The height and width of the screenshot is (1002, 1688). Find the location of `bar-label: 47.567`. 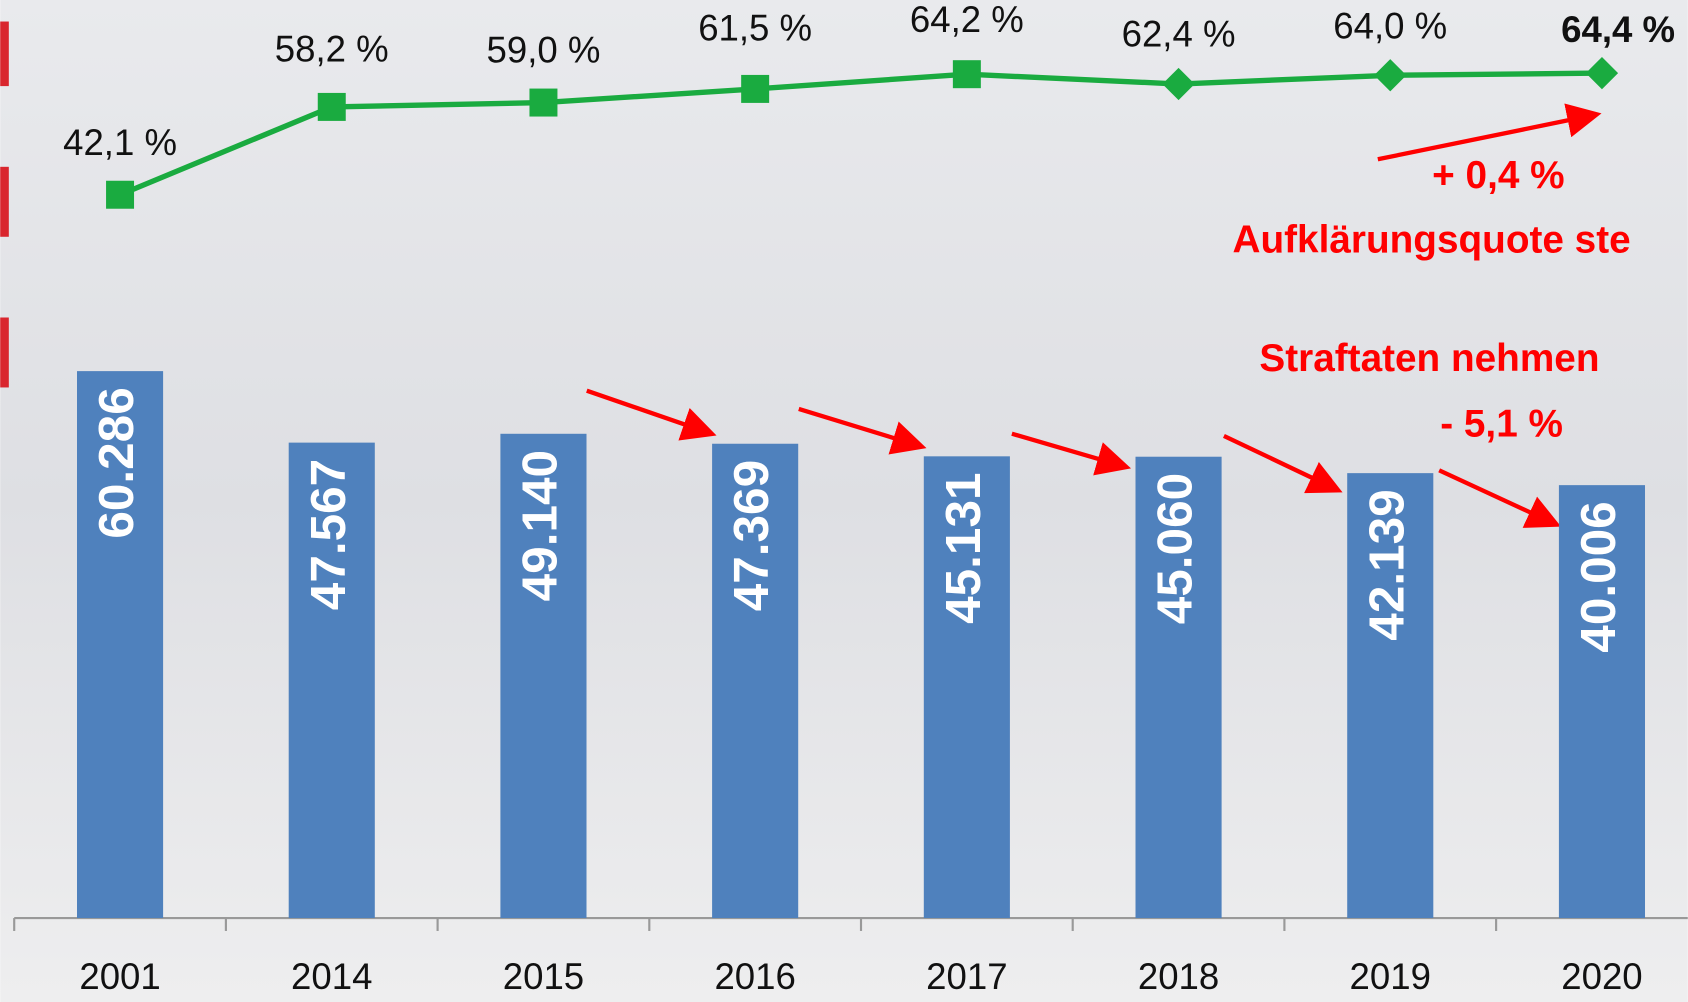

bar-label: 47.567 is located at coordinates (328, 534).